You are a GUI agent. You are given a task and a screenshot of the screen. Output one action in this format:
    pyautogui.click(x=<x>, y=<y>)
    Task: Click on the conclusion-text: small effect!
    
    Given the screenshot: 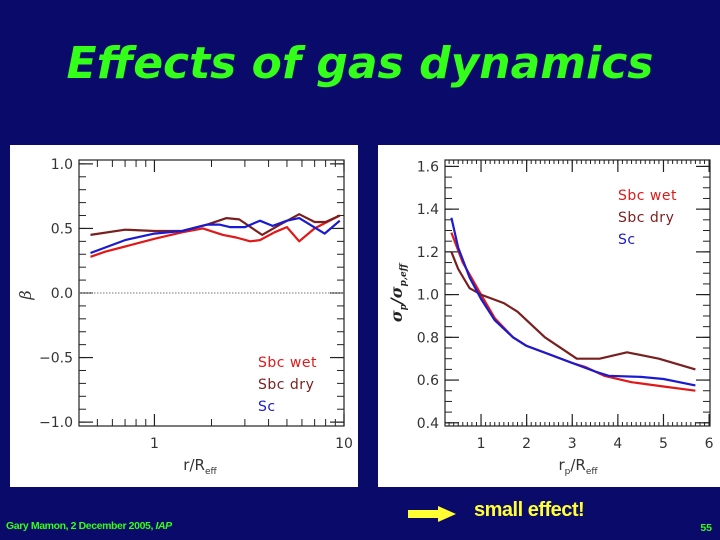 What is the action you would take?
    pyautogui.click(x=529, y=510)
    